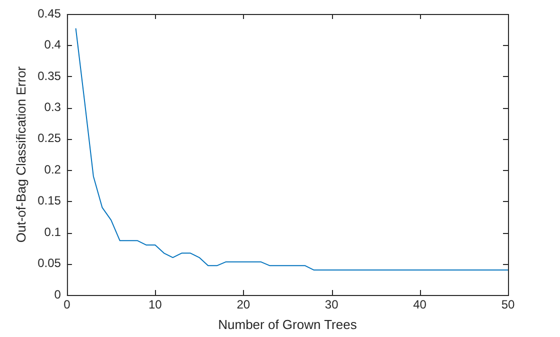  Describe the element at coordinates (50, 13) in the screenshot. I see `y-tick-label: 0.45` at that location.